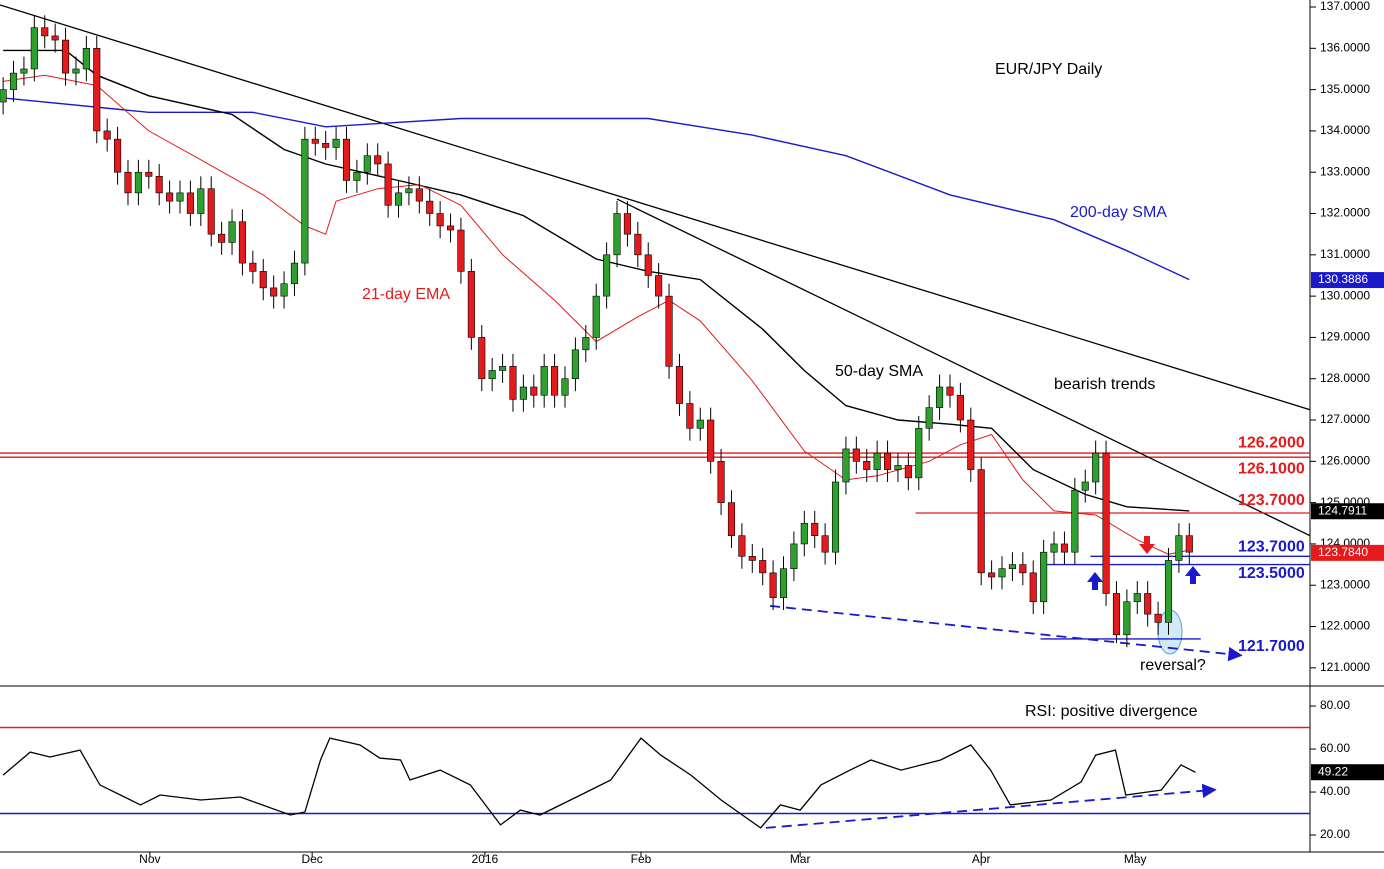 The image size is (1384, 869). I want to click on y-tick-label: 134.0000, so click(1345, 130).